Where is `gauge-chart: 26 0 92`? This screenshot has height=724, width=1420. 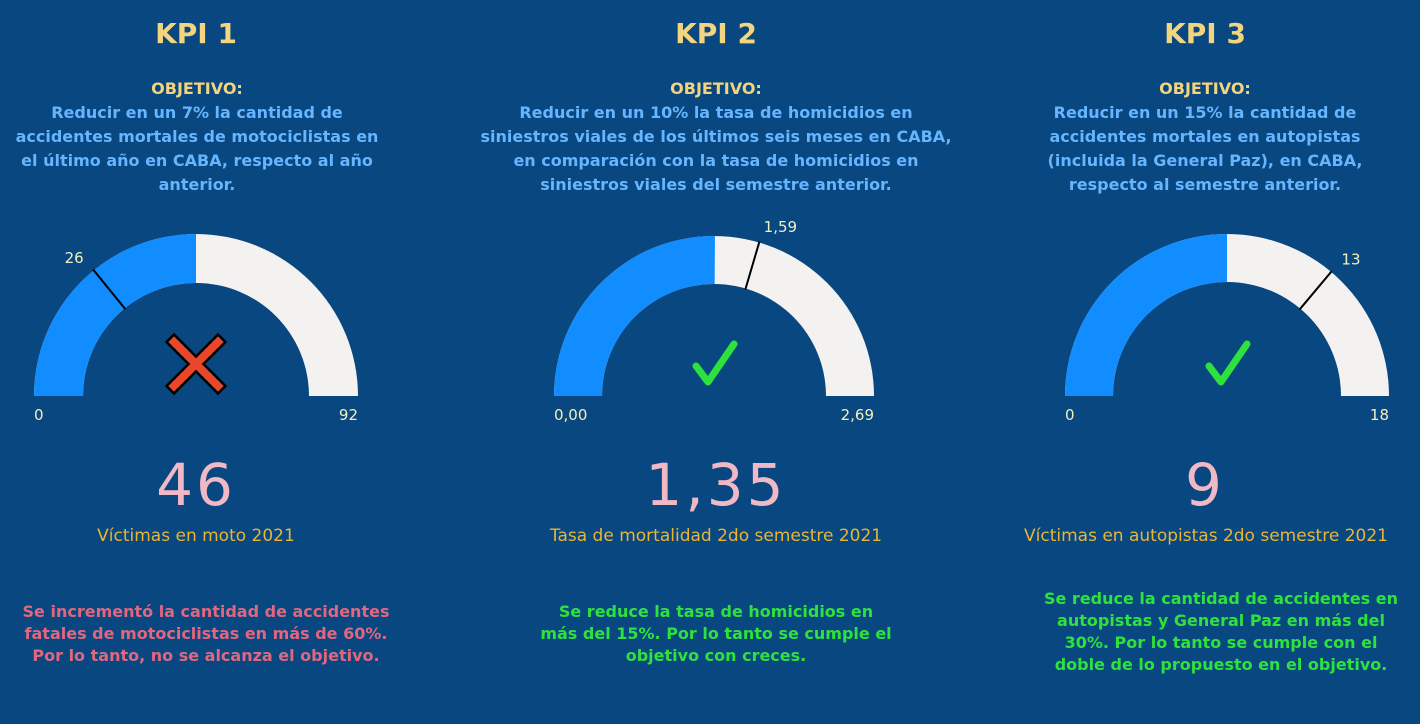
gauge-chart: 26 0 92 is located at coordinates (196, 329).